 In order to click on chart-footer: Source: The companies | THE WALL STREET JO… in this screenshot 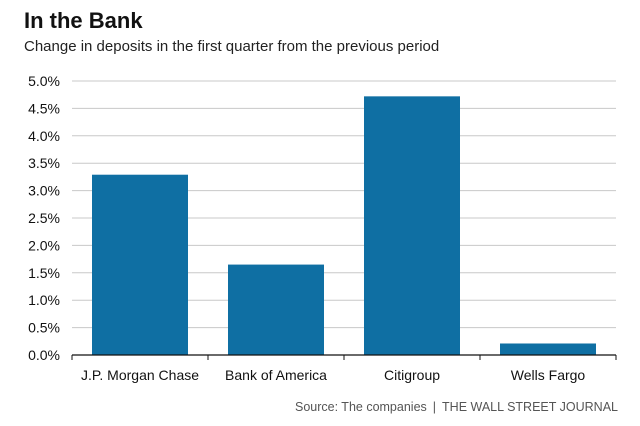, I will do `click(456, 407)`.